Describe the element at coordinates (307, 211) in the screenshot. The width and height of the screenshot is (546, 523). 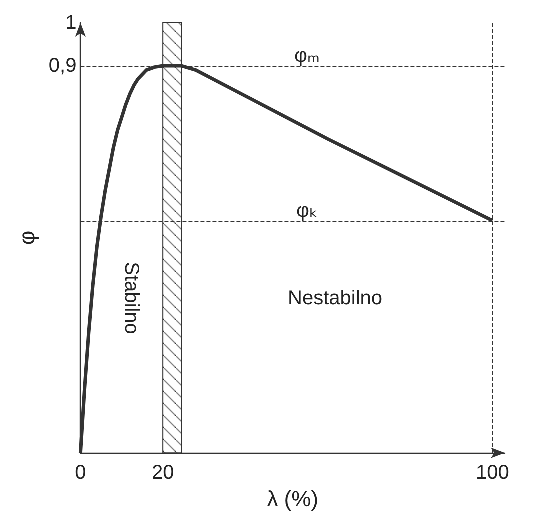
I see `annotation: φₖ` at that location.